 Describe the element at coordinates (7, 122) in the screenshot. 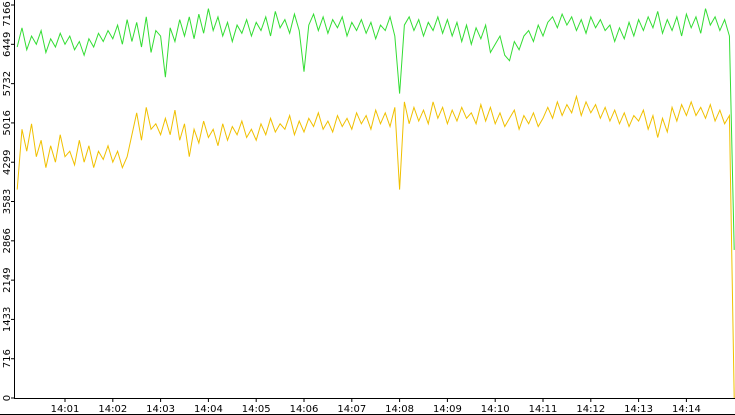

I see `y-tick-label: 5016` at that location.